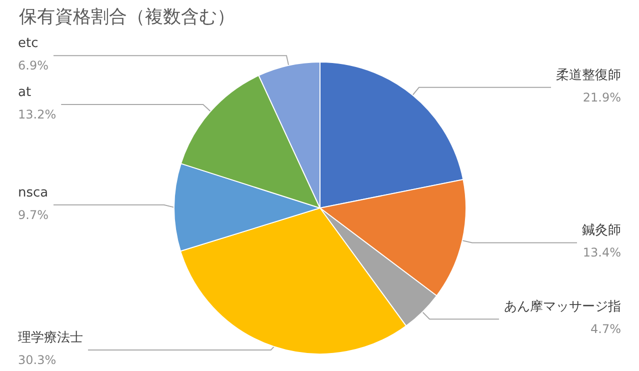 The width and height of the screenshot is (639, 371). Describe the element at coordinates (25, 92) in the screenshot. I see `slice-label: at` at that location.